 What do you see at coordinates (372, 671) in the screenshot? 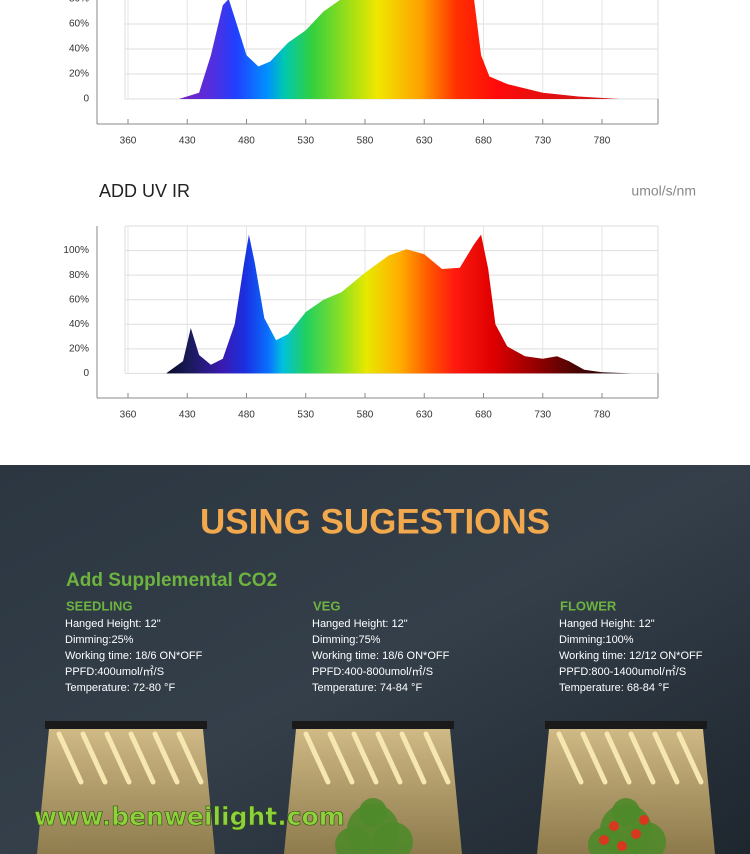
I see `column-line: PPFD:400-800umol/㎡/S` at bounding box center [372, 671].